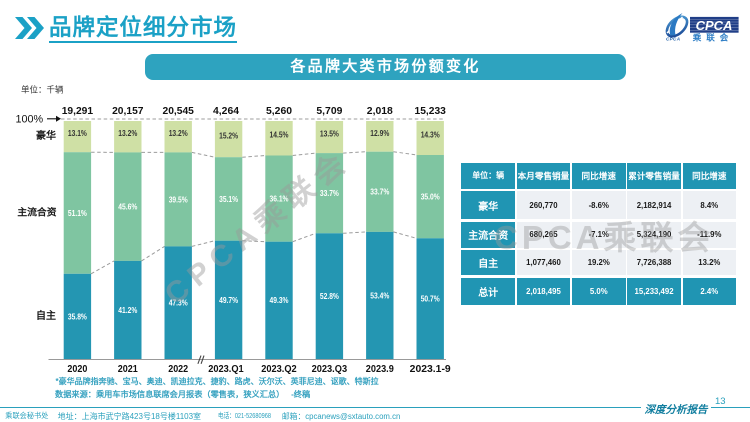  What do you see at coordinates (431, 197) in the screenshot?
I see `svg-text: 35.0%` at bounding box center [431, 197].